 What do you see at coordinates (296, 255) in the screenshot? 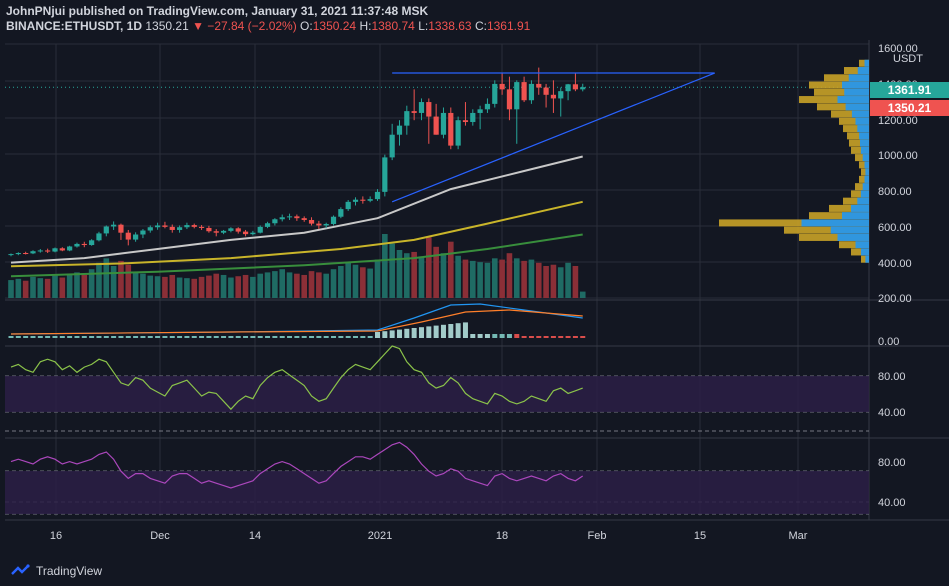
I see `ma-slow-line` at bounding box center [296, 255].